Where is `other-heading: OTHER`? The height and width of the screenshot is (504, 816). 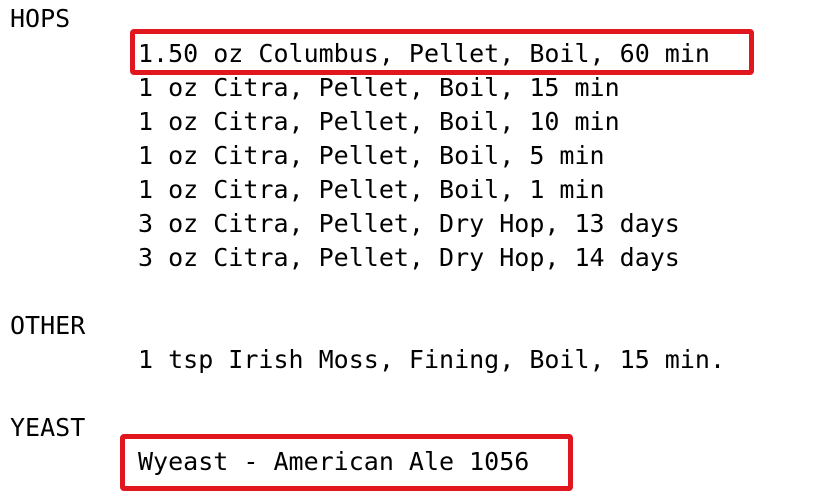
other-heading: OTHER is located at coordinates (48, 325).